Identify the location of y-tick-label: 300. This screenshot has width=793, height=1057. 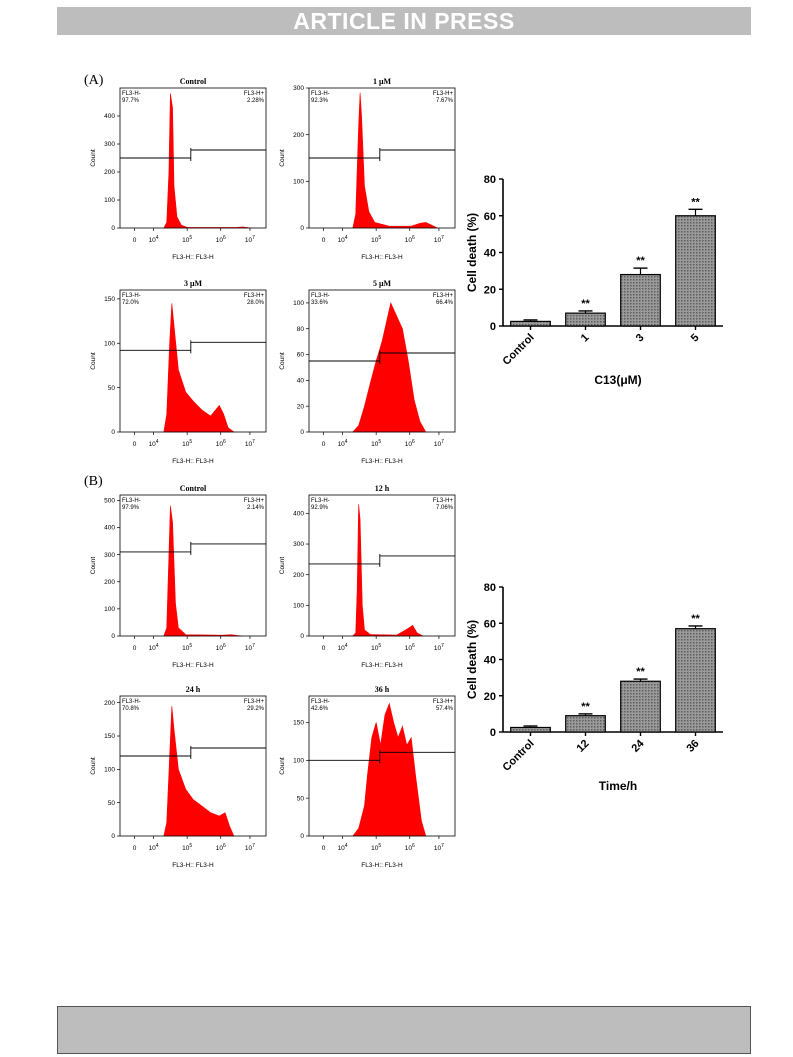
(109, 555).